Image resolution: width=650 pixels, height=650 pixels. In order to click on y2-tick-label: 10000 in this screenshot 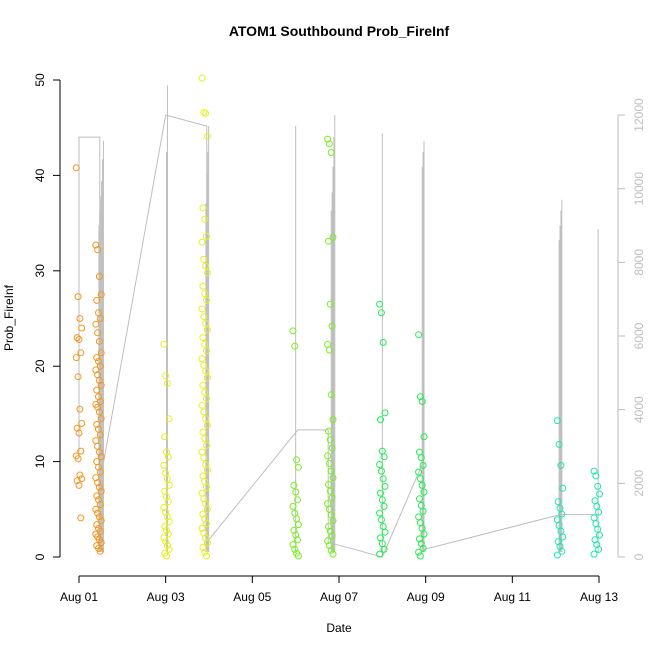, I will do `click(639, 189)`.